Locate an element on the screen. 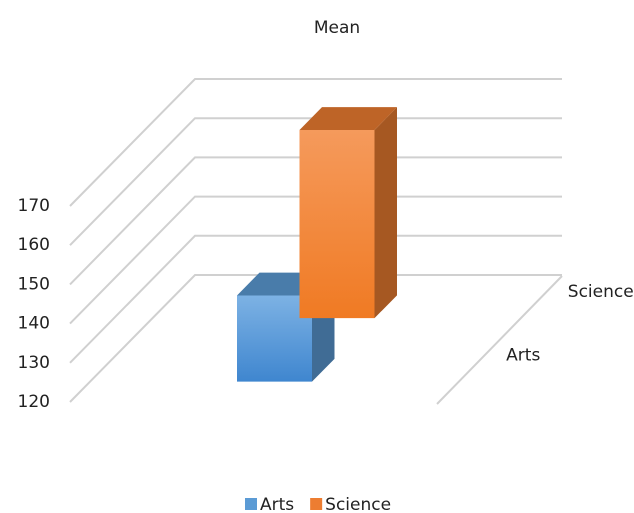 This screenshot has height=513, width=634. chart-title: Mean is located at coordinates (337, 28).